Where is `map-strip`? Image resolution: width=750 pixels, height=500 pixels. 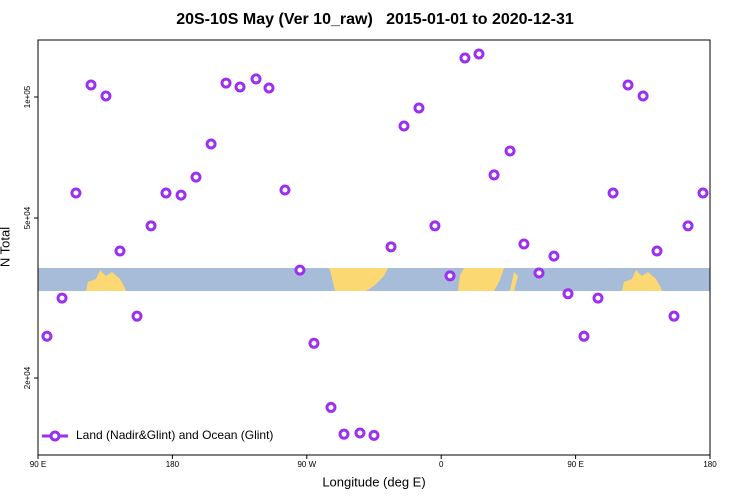
map-strip is located at coordinates (374, 279).